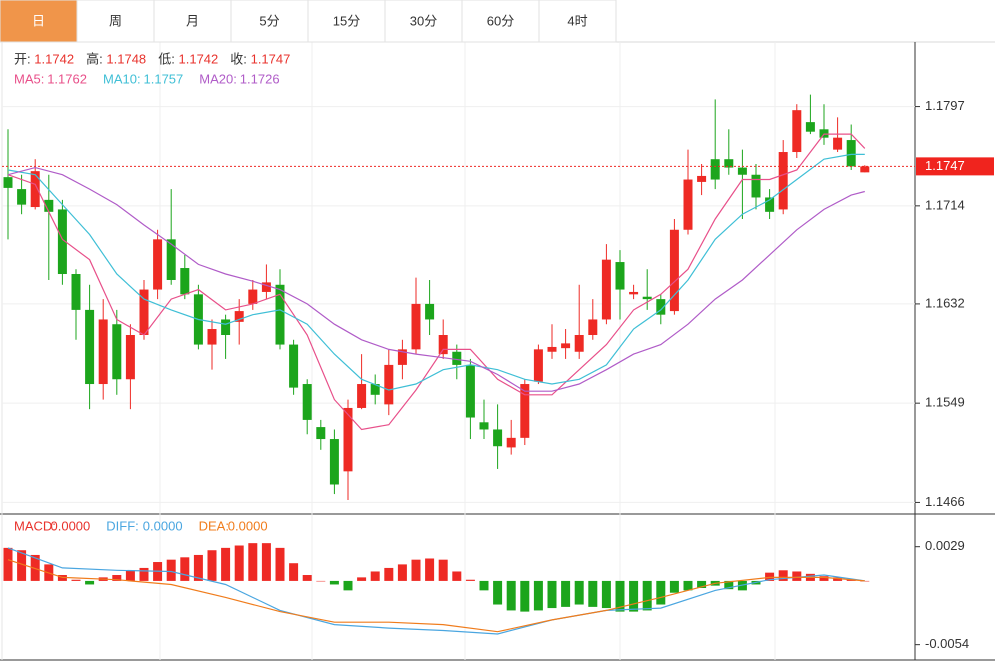  I want to click on tab-label: 60分, so click(500, 20).